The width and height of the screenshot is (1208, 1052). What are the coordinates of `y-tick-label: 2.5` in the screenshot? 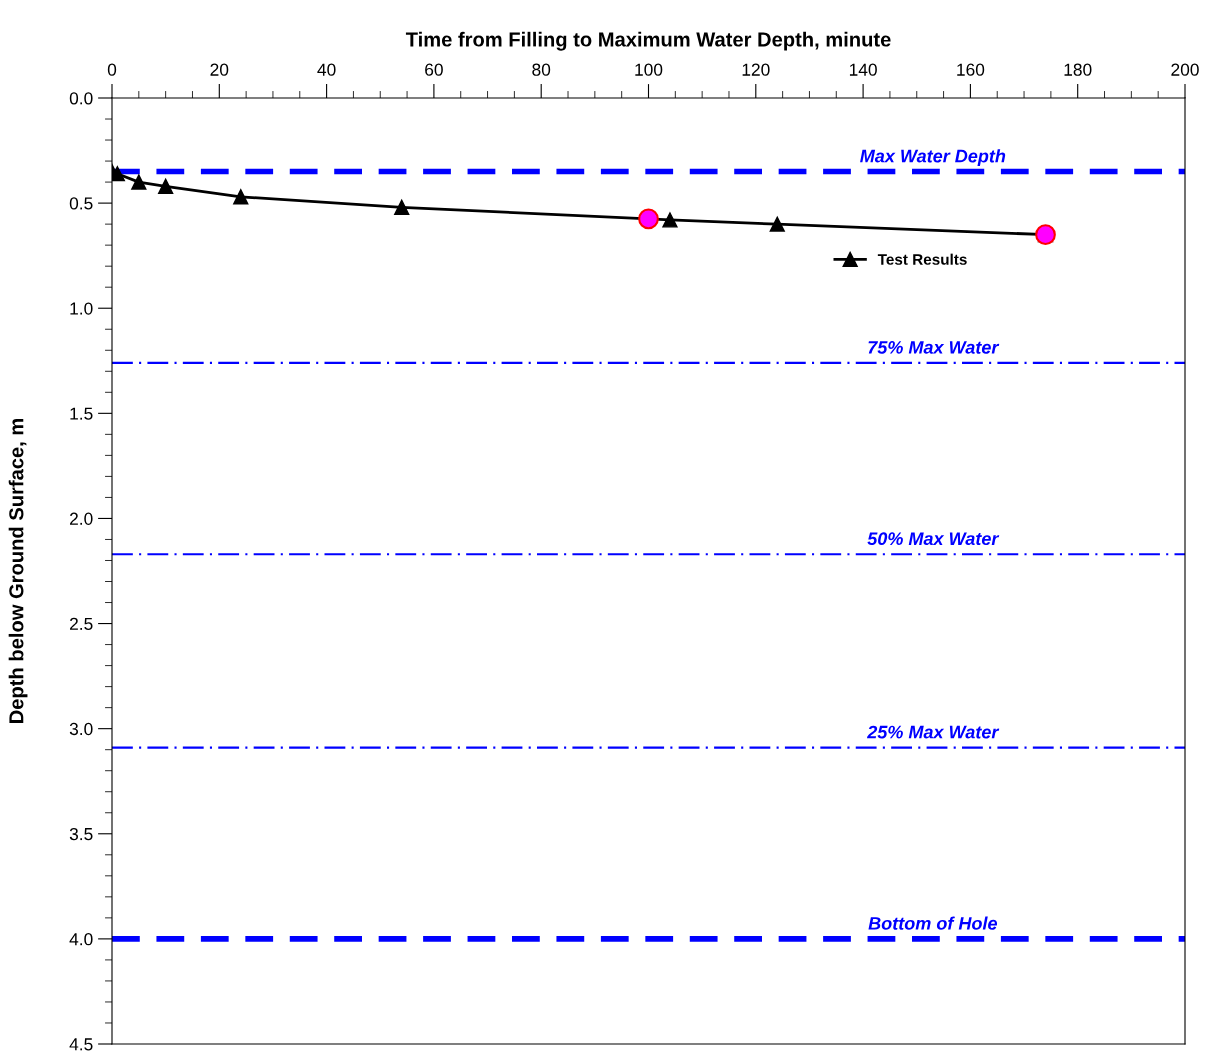 It's located at (81, 624).